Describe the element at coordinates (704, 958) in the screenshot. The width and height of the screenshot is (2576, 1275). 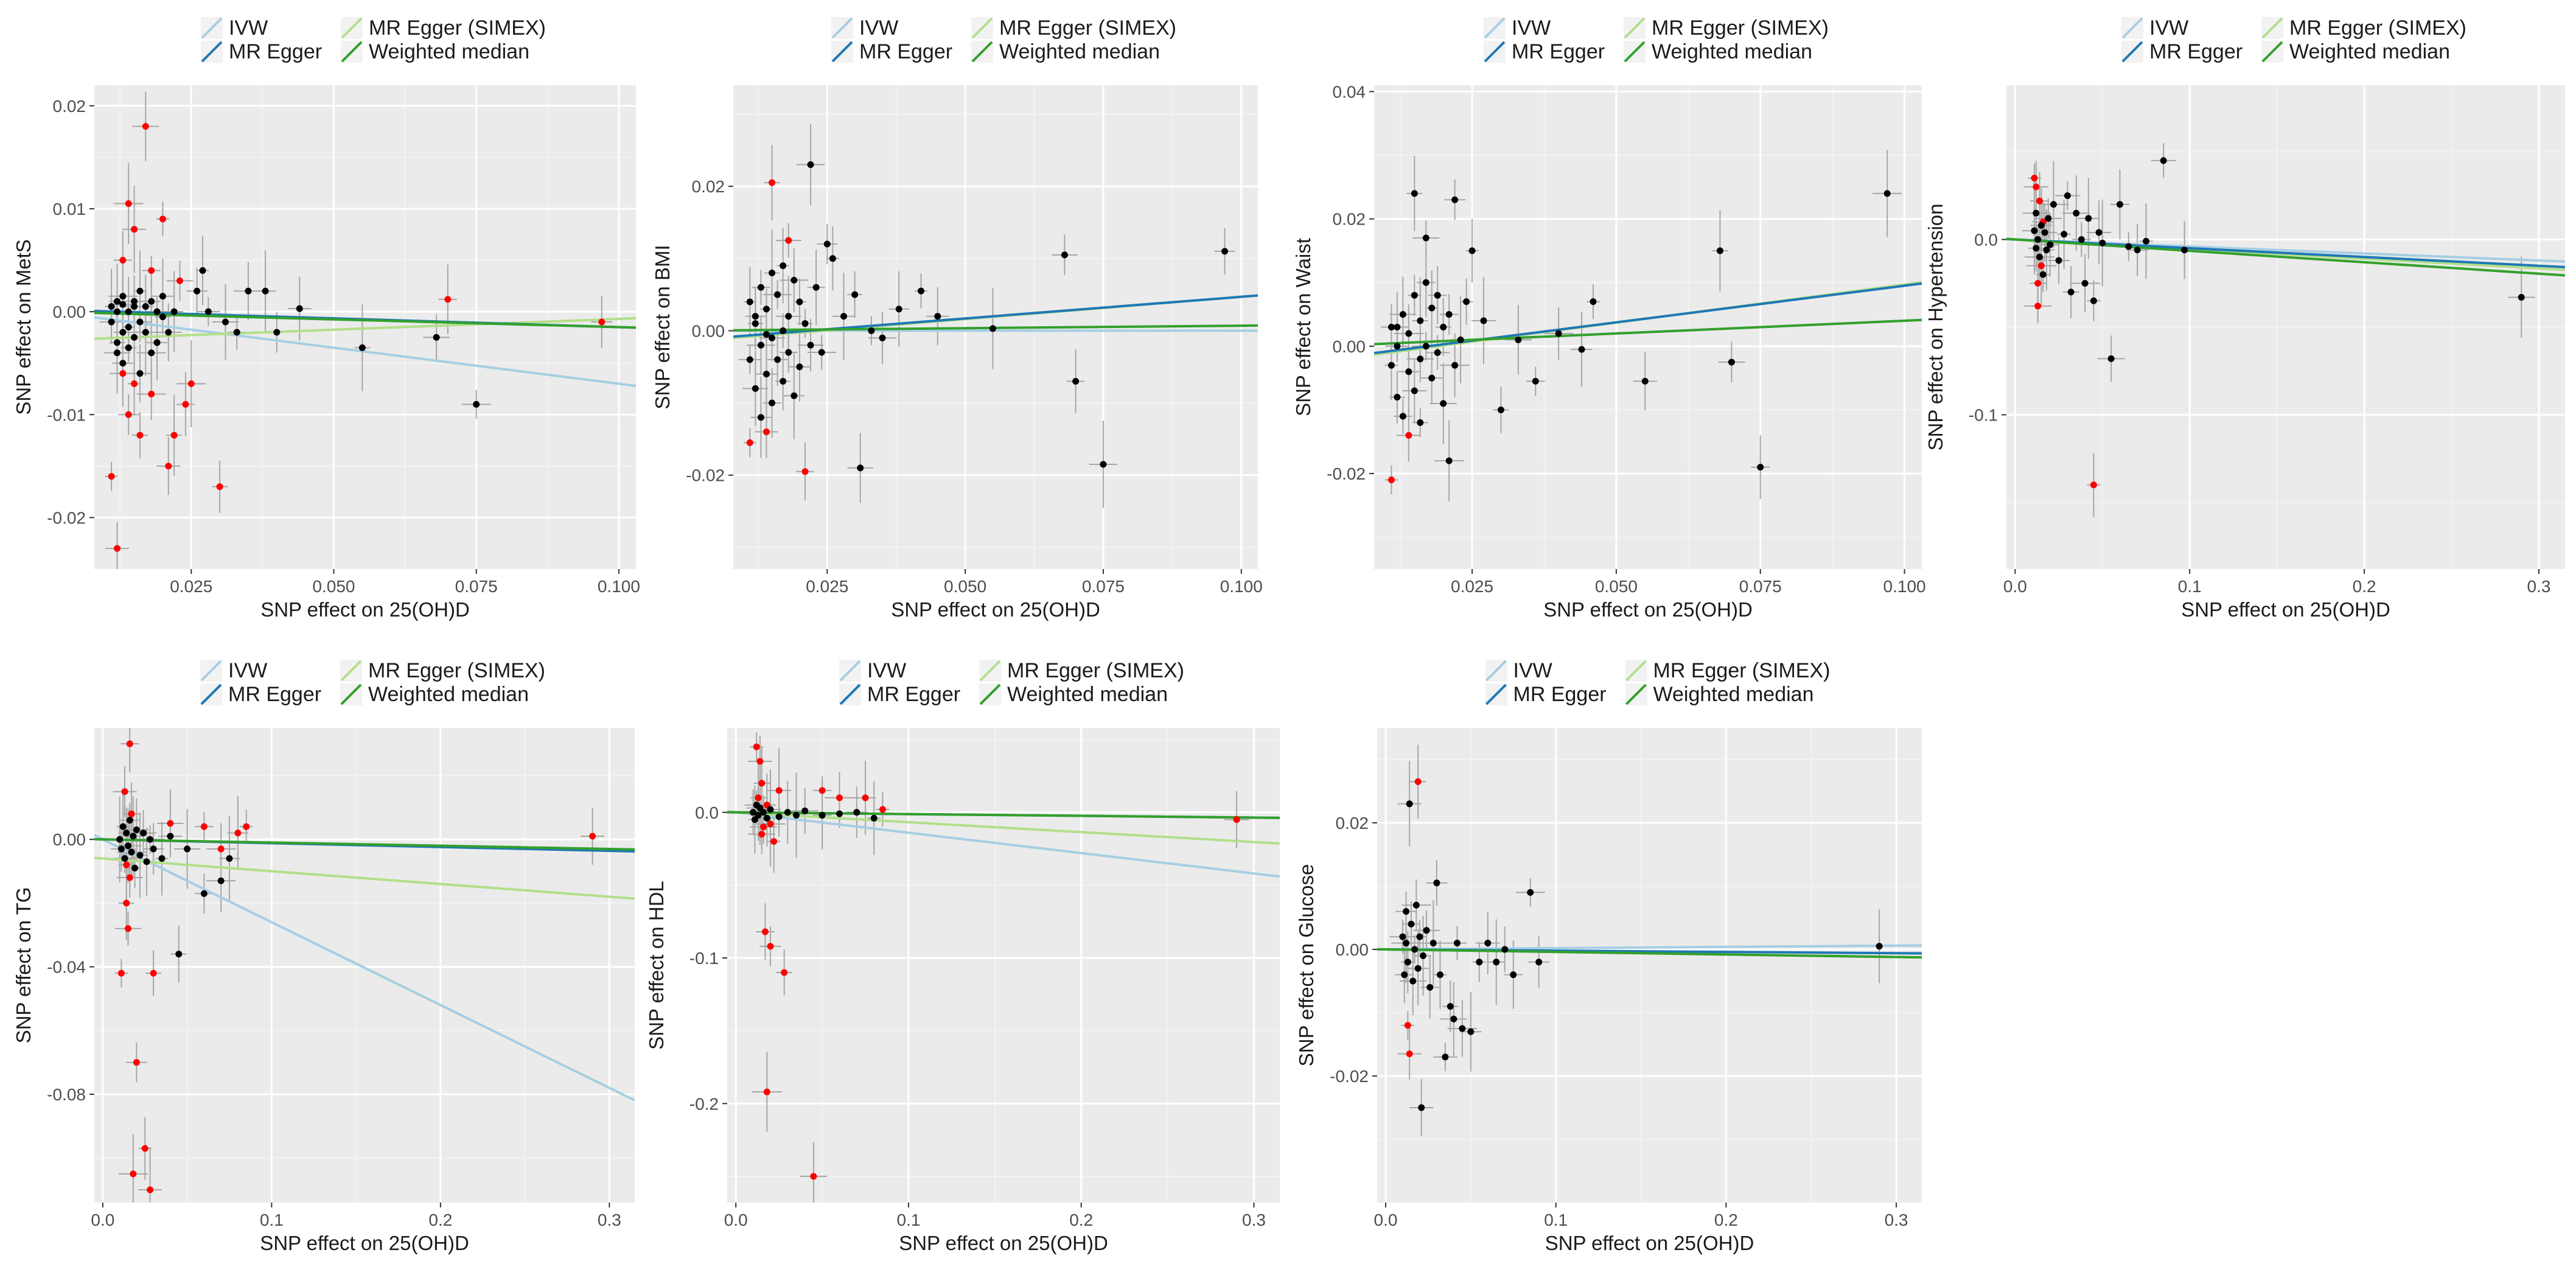
I see `y-tick-label: -0.1` at that location.